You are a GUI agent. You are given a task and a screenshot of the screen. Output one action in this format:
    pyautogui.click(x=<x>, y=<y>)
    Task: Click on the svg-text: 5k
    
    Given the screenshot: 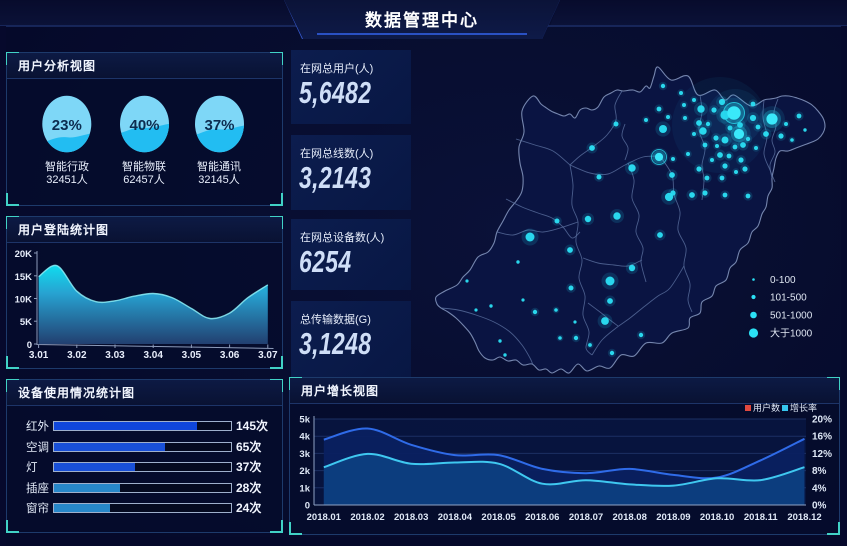 What is the action you would take?
    pyautogui.click(x=304, y=420)
    